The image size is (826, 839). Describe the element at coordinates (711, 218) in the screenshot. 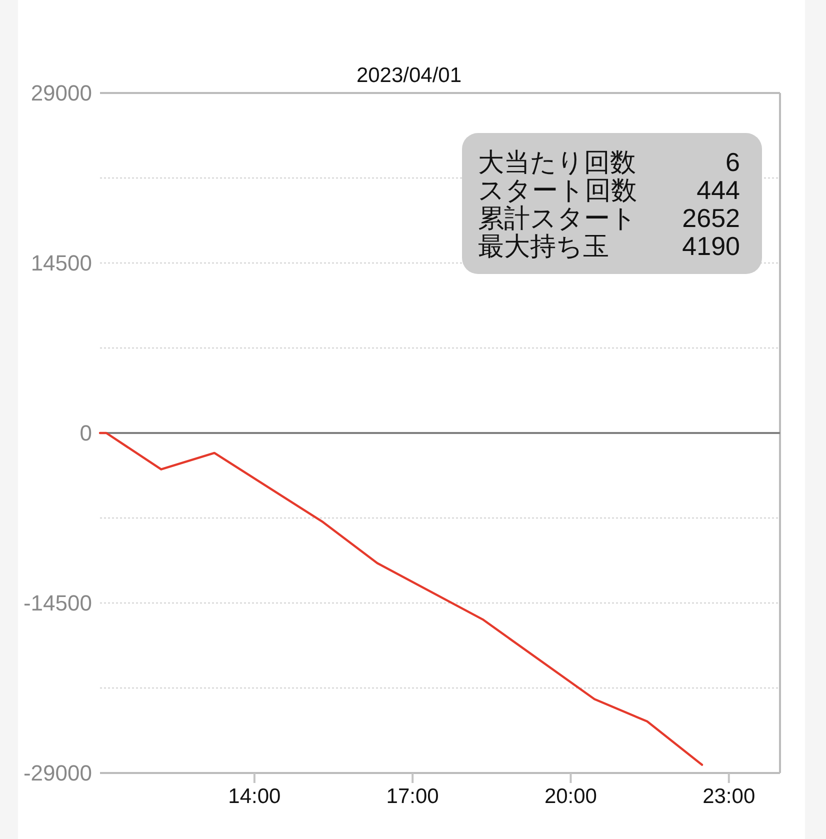

I see `annotation: 2652` at that location.